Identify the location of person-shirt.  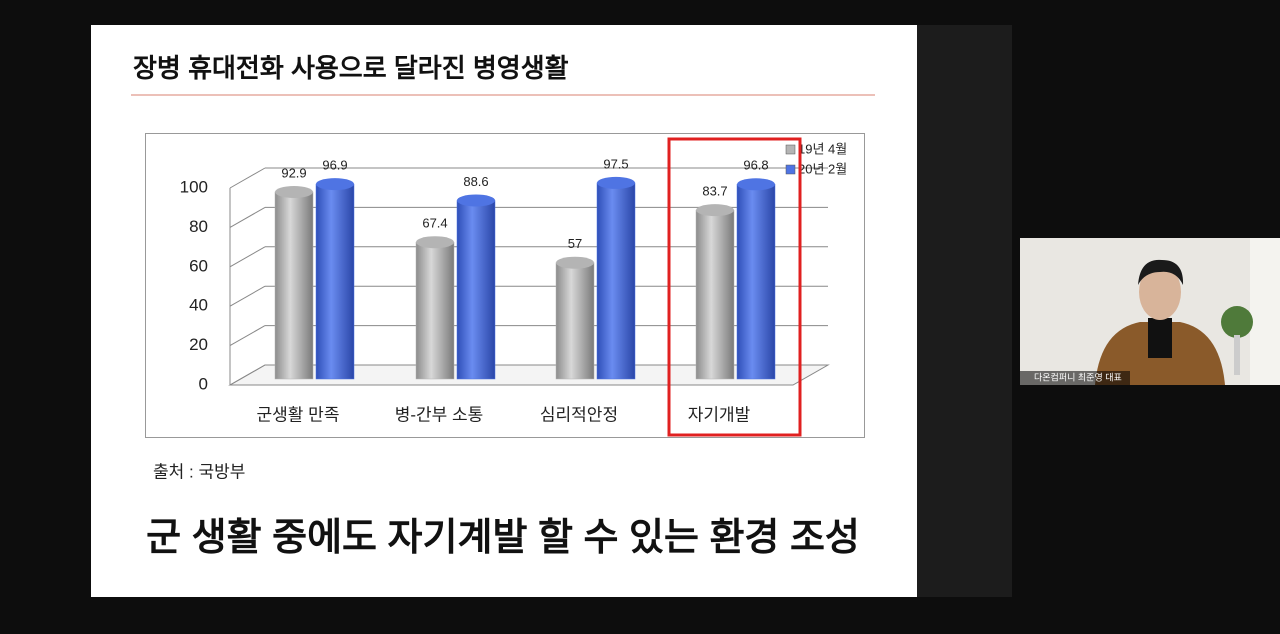
(1160, 338).